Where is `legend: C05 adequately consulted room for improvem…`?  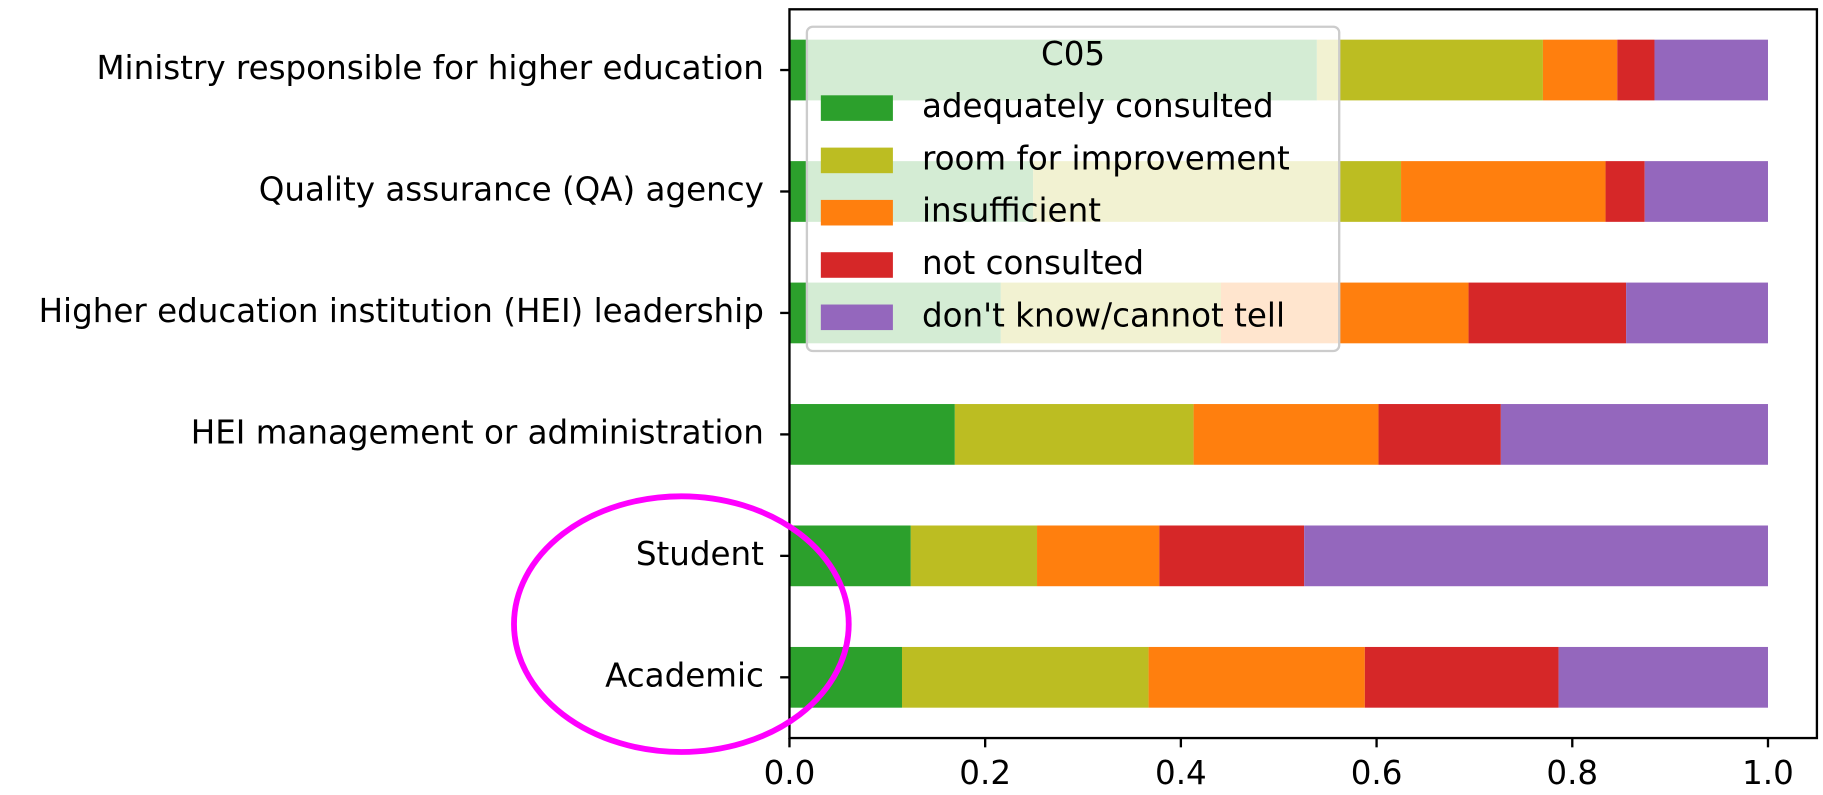
legend: C05 adequately consulted room for improvem… is located at coordinates (1073, 189).